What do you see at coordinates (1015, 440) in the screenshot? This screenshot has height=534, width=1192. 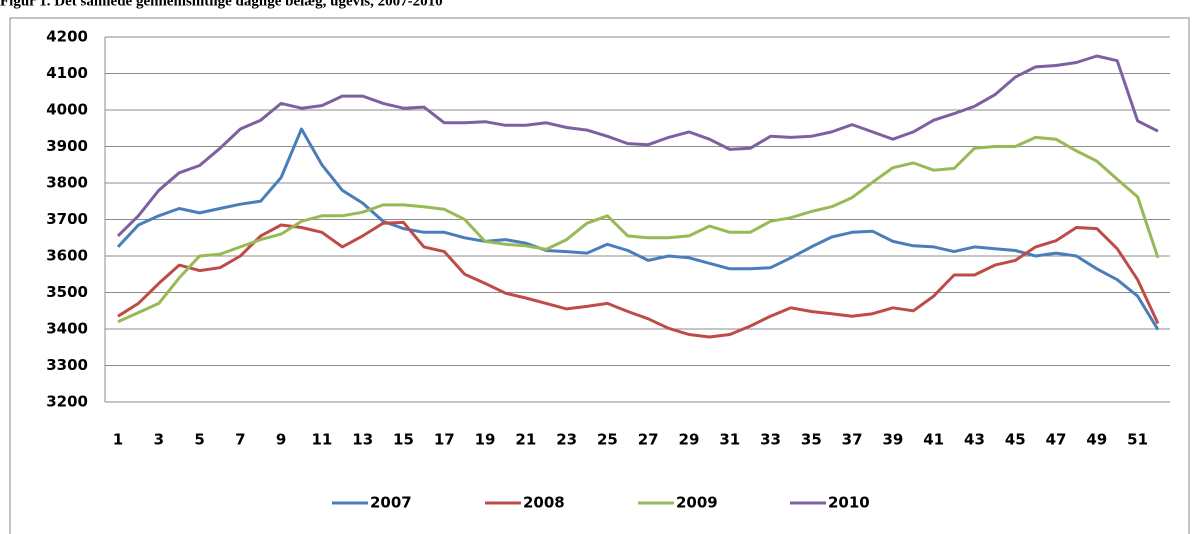 I see `x-tick-label: 45` at bounding box center [1015, 440].